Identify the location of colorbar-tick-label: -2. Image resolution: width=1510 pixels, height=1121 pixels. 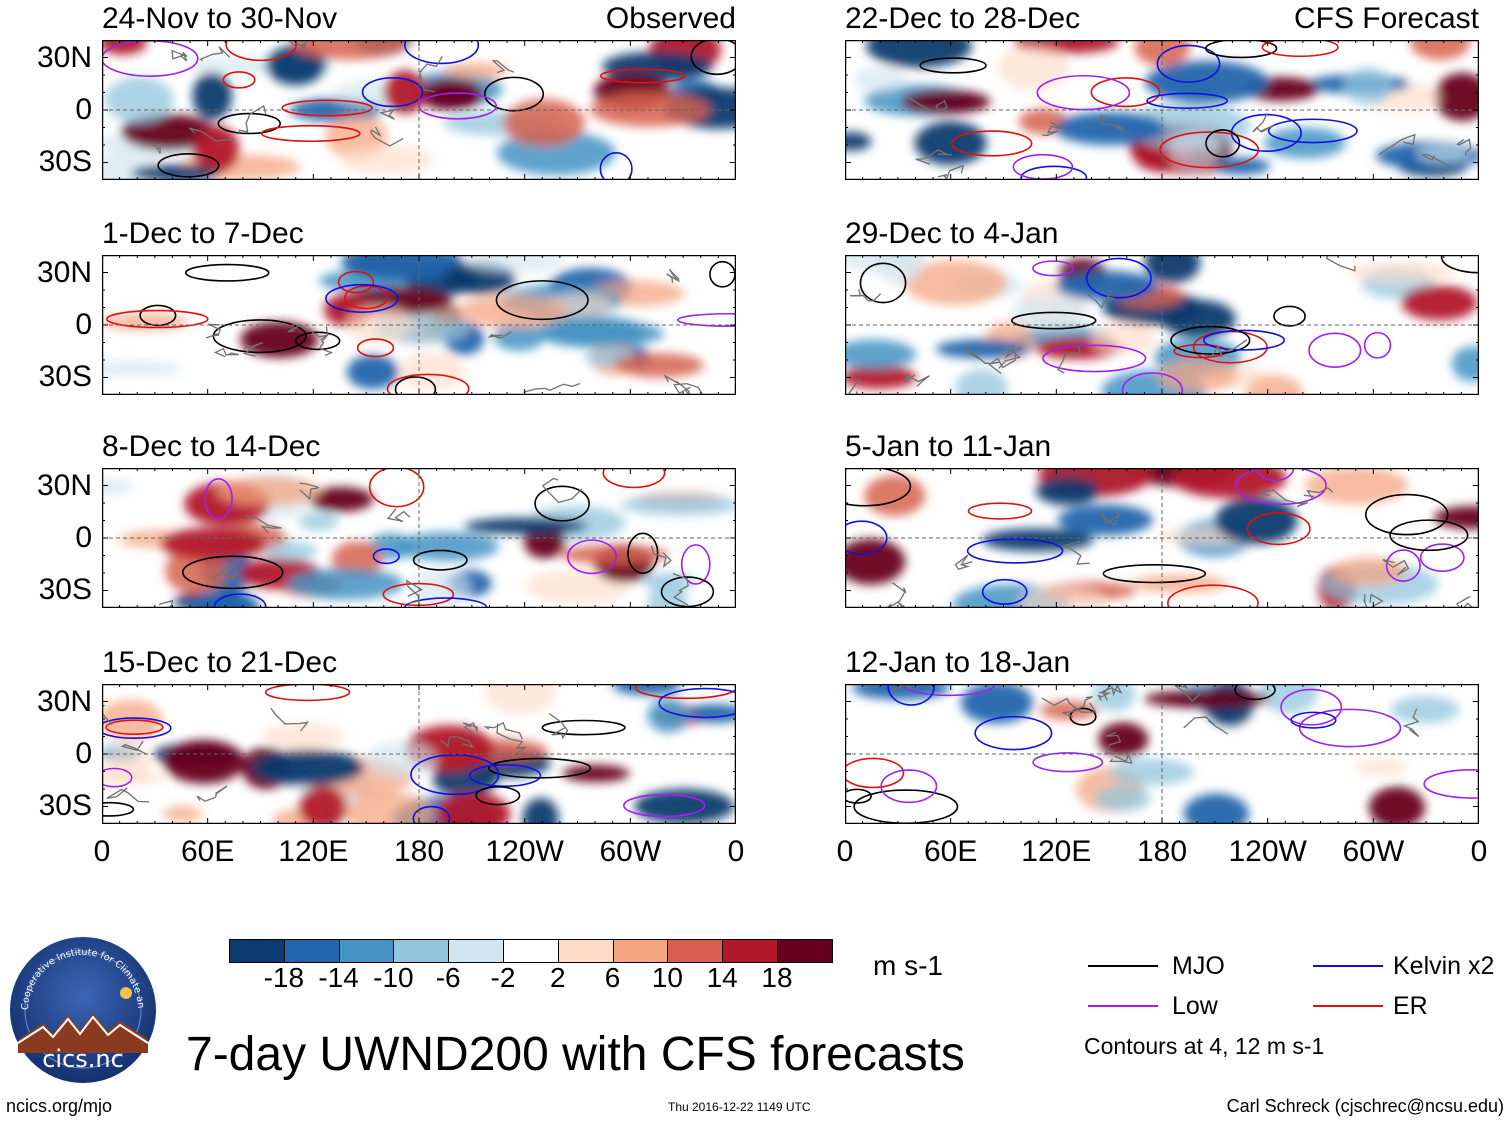
(503, 977).